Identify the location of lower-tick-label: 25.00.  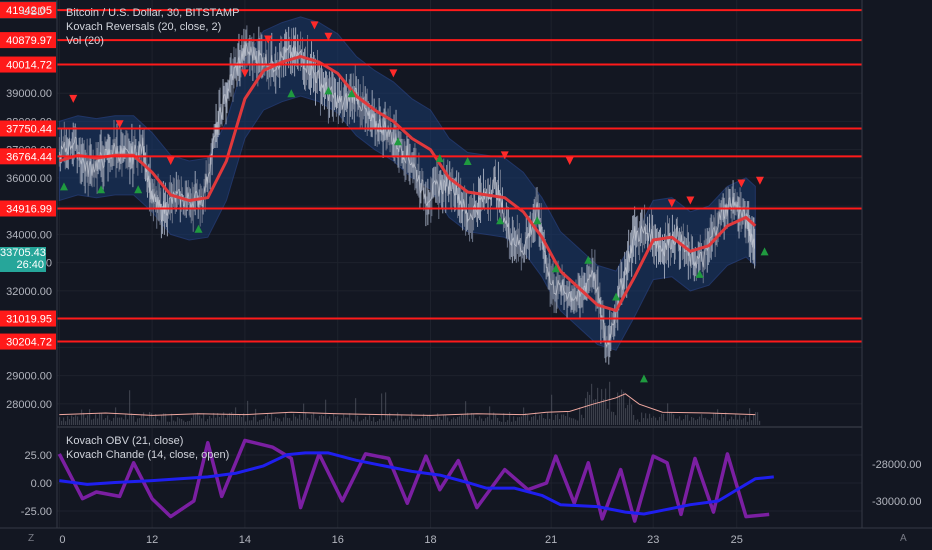
(38, 456).